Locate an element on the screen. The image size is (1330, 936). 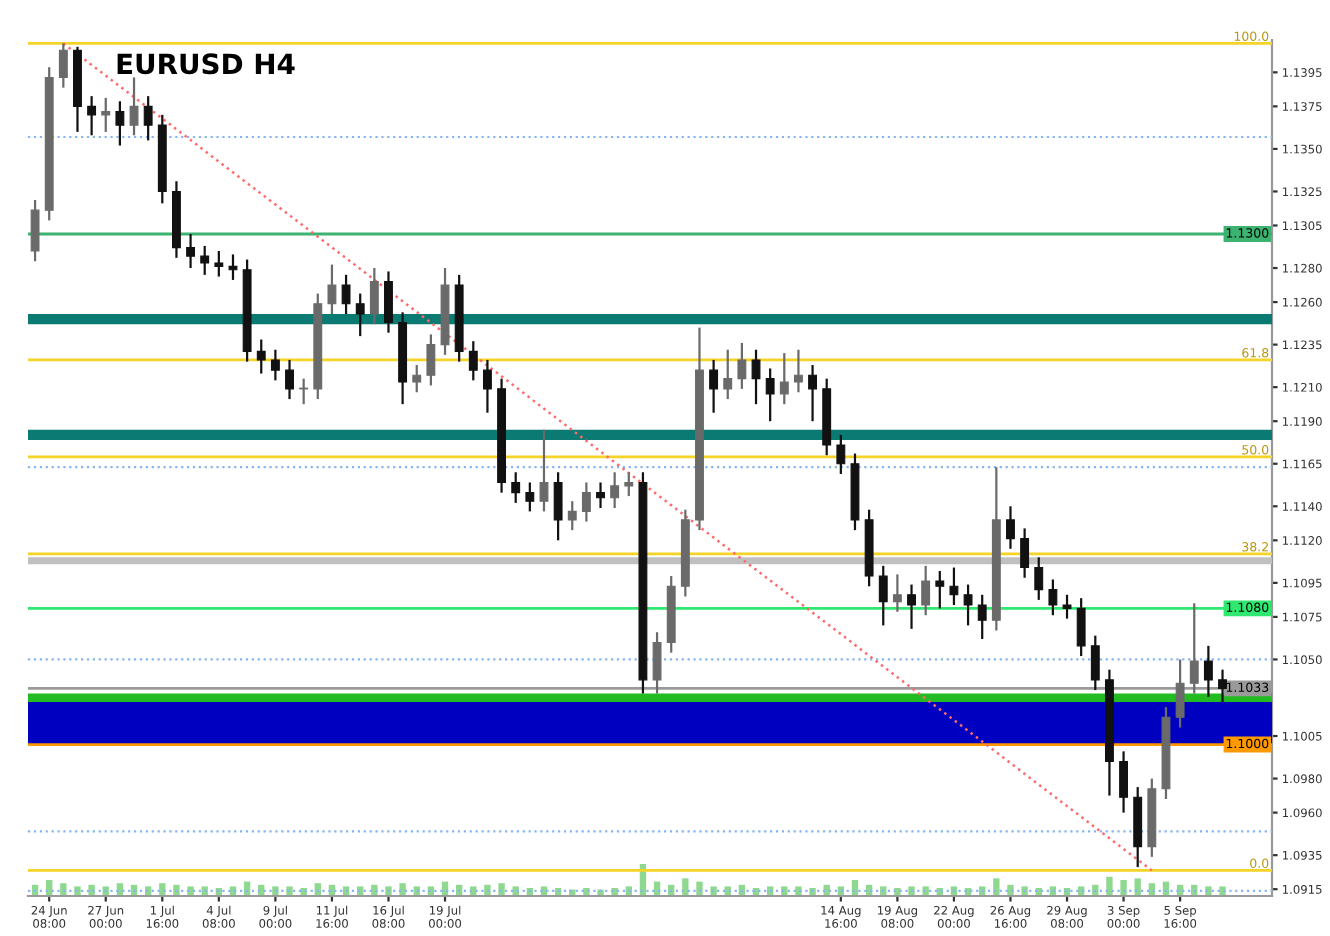
chart-title: EURUSD H4 is located at coordinates (206, 64).